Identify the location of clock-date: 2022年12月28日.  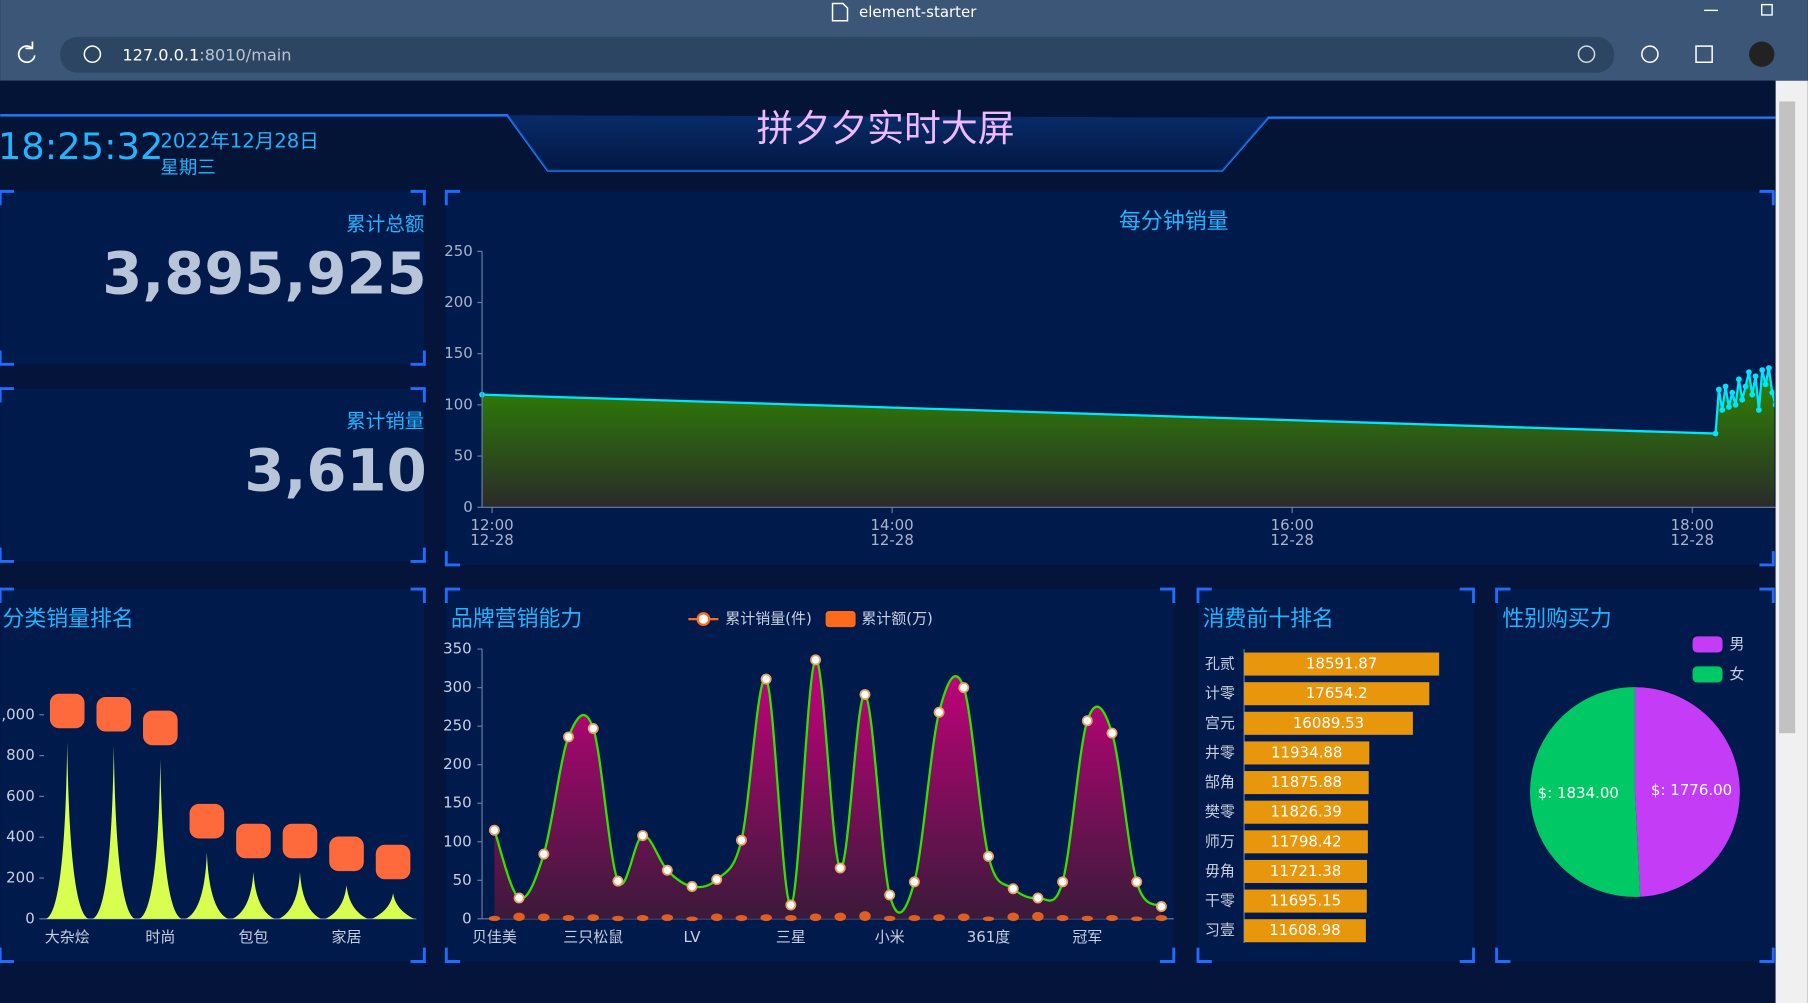
(239, 140).